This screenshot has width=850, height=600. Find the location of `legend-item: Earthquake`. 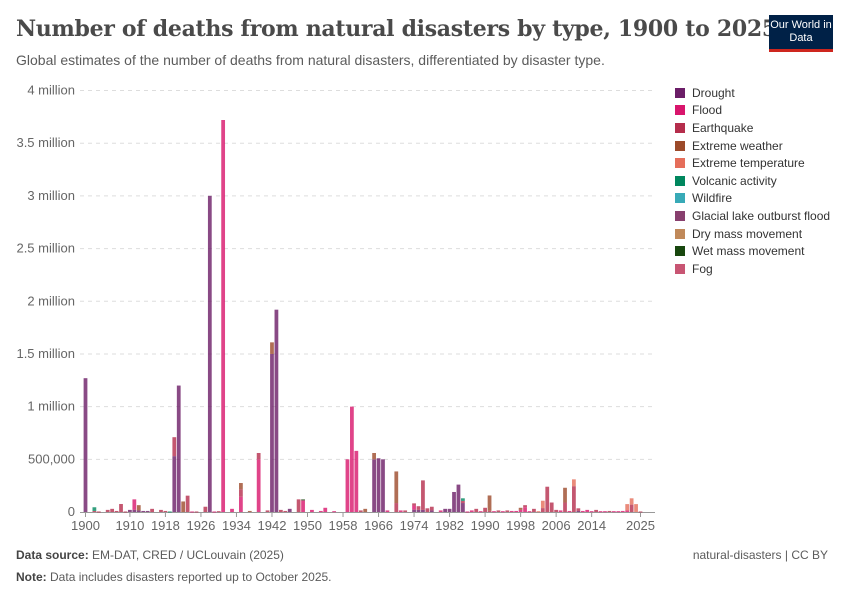

legend-item: Earthquake is located at coordinates (752, 128).